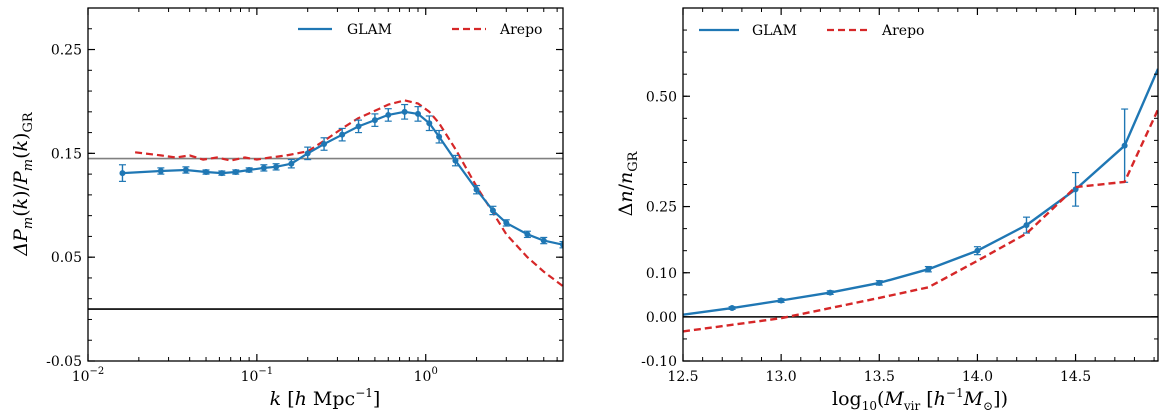 The height and width of the screenshot is (412, 1161). I want to click on y-tick-label: -0.10, so click(659, 362).